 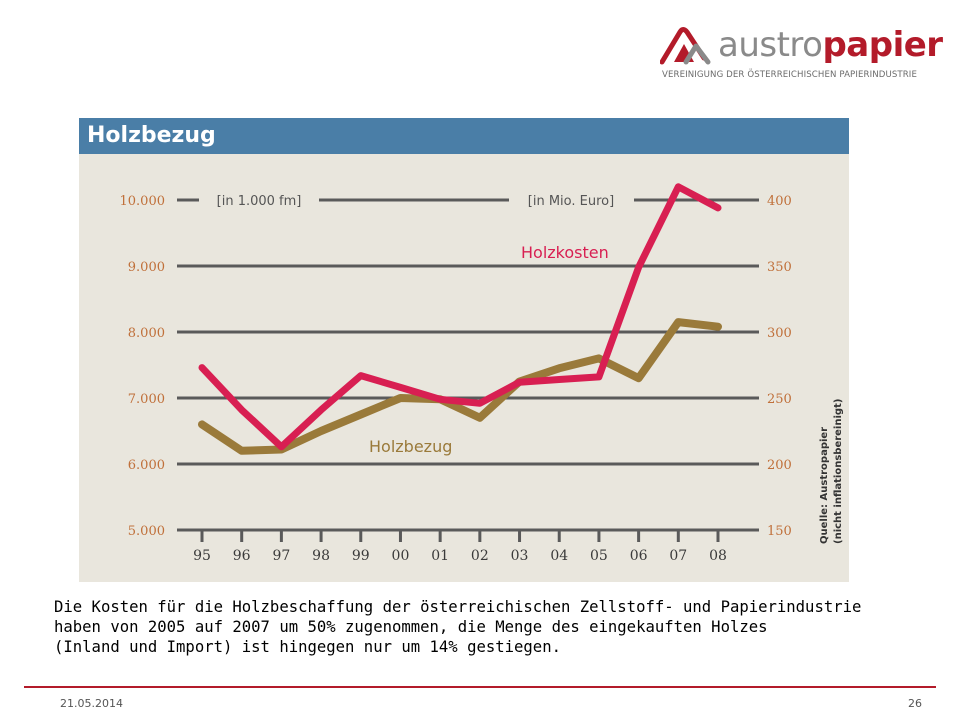 What do you see at coordinates (779, 267) in the screenshot?
I see `right-axis-tick-label: 350` at bounding box center [779, 267].